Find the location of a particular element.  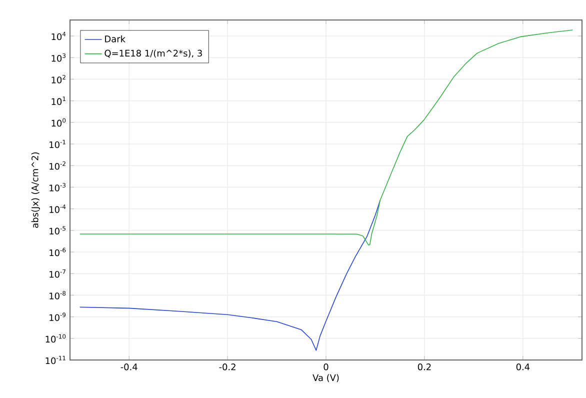

x-tick-label: -0.4 is located at coordinates (129, 367).